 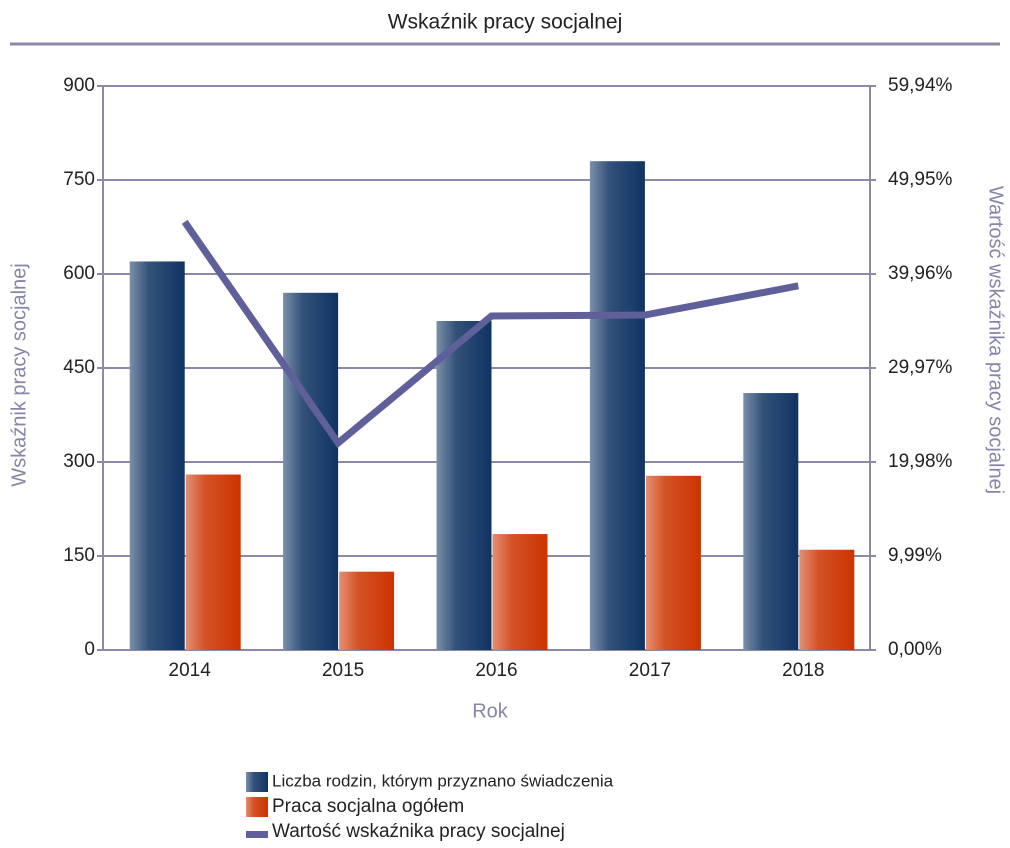 I want to click on y2-tick-label: 49,95%, so click(x=920, y=179).